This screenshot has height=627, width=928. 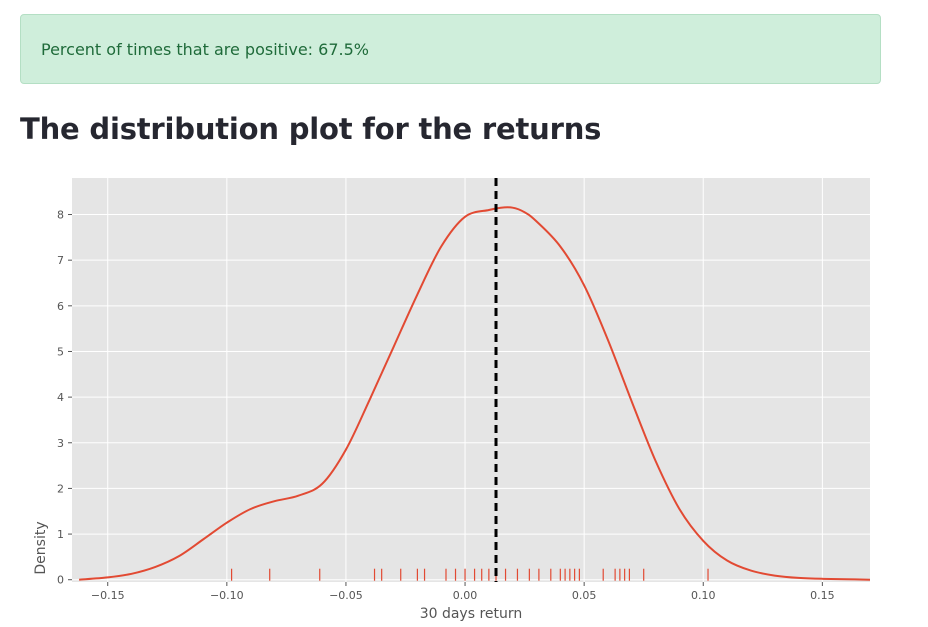 What do you see at coordinates (584, 595) in the screenshot?
I see `x-tick-label: 0.05` at bounding box center [584, 595].